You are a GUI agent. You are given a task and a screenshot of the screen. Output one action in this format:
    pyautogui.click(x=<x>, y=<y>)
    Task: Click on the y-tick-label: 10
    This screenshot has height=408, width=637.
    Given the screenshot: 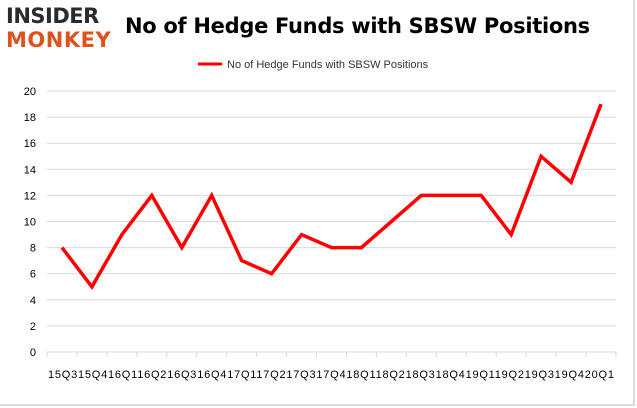 What is the action you would take?
    pyautogui.click(x=30, y=223)
    